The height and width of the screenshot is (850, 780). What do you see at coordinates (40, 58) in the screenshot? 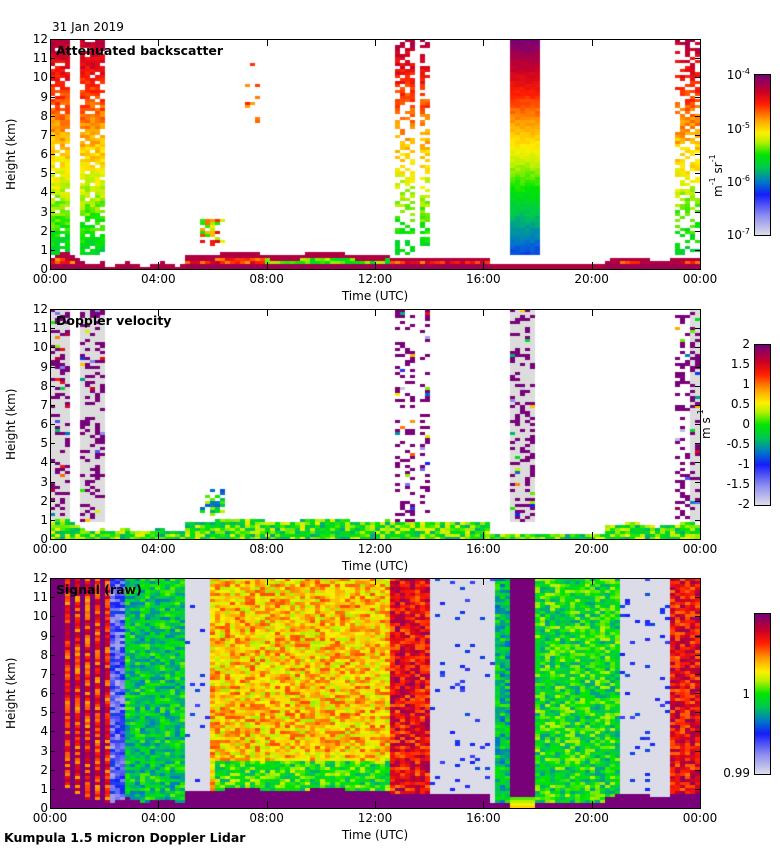
I see `y-tick-label: 11` at bounding box center [40, 58].